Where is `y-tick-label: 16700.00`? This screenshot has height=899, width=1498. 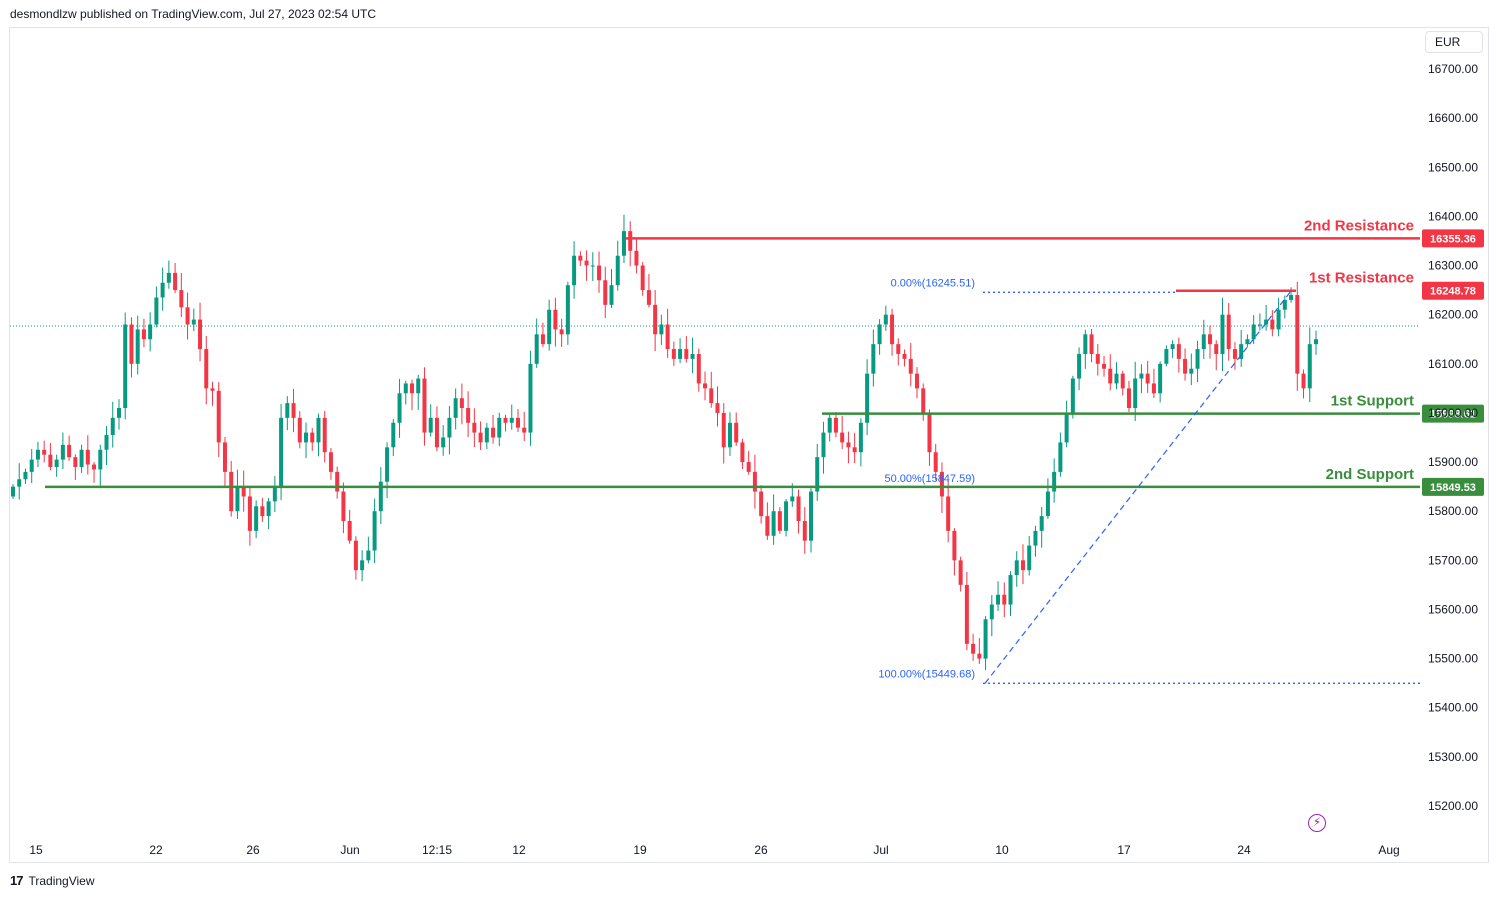 y-tick-label: 16700.00 is located at coordinates (1453, 69).